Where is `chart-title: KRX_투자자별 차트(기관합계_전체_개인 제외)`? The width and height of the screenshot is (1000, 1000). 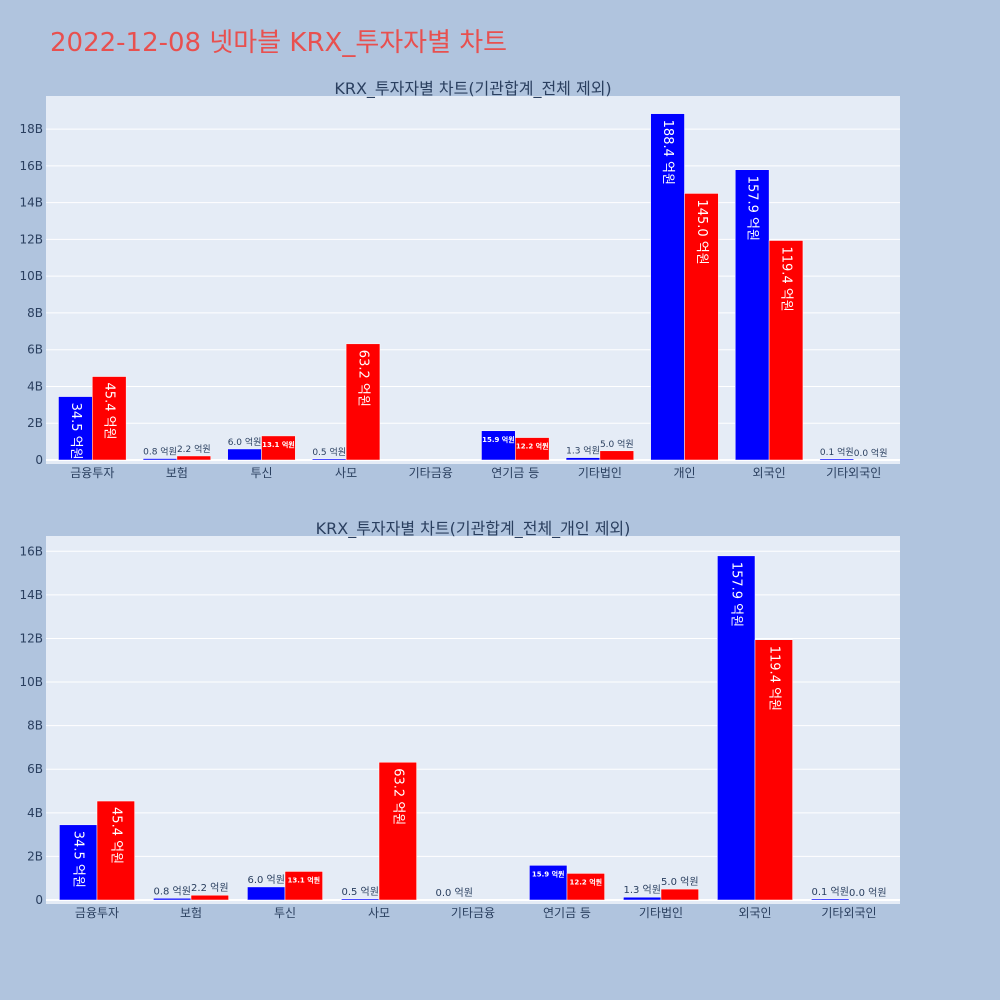 chart-title: KRX_투자자별 차트(기관합계_전체_개인 제외) is located at coordinates (473, 529).